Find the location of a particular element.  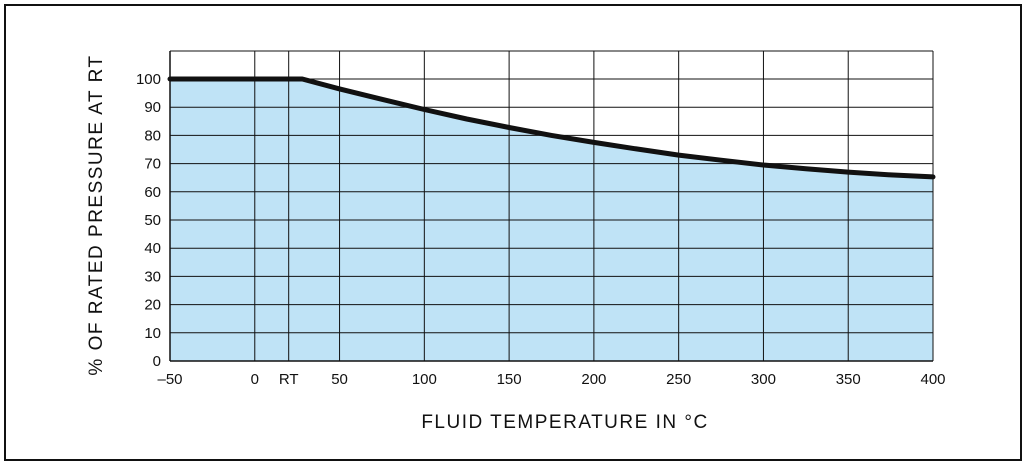

y-tick-label: 10 is located at coordinates (152, 333).